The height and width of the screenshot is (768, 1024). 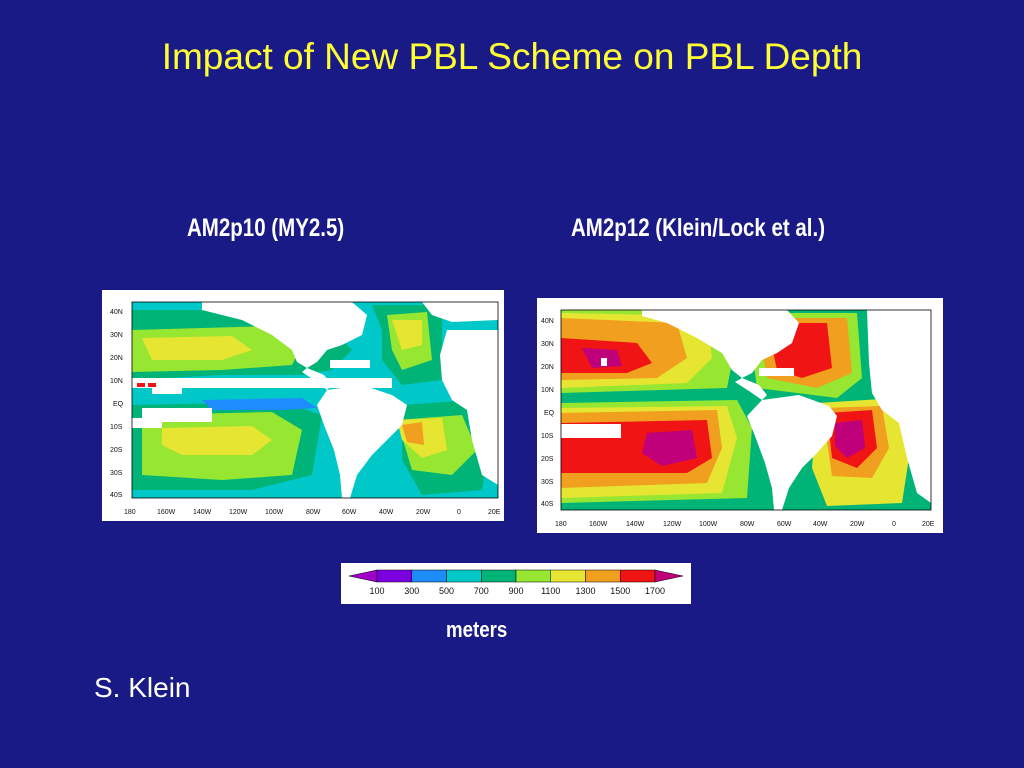 I want to click on left-lon-20w: 20W, so click(x=423, y=512).